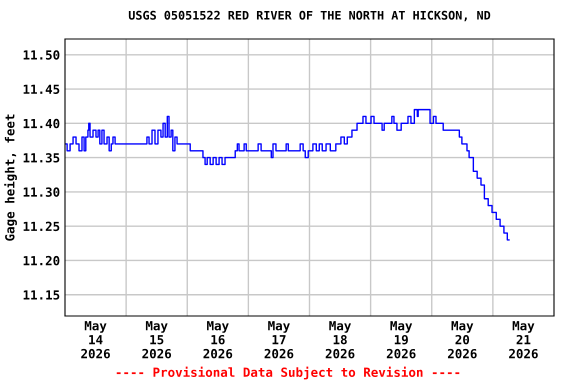 This screenshot has height=384, width=576. What do you see at coordinates (523, 339) in the screenshot?
I see `x-tick-label: May 21 2026` at bounding box center [523, 339].